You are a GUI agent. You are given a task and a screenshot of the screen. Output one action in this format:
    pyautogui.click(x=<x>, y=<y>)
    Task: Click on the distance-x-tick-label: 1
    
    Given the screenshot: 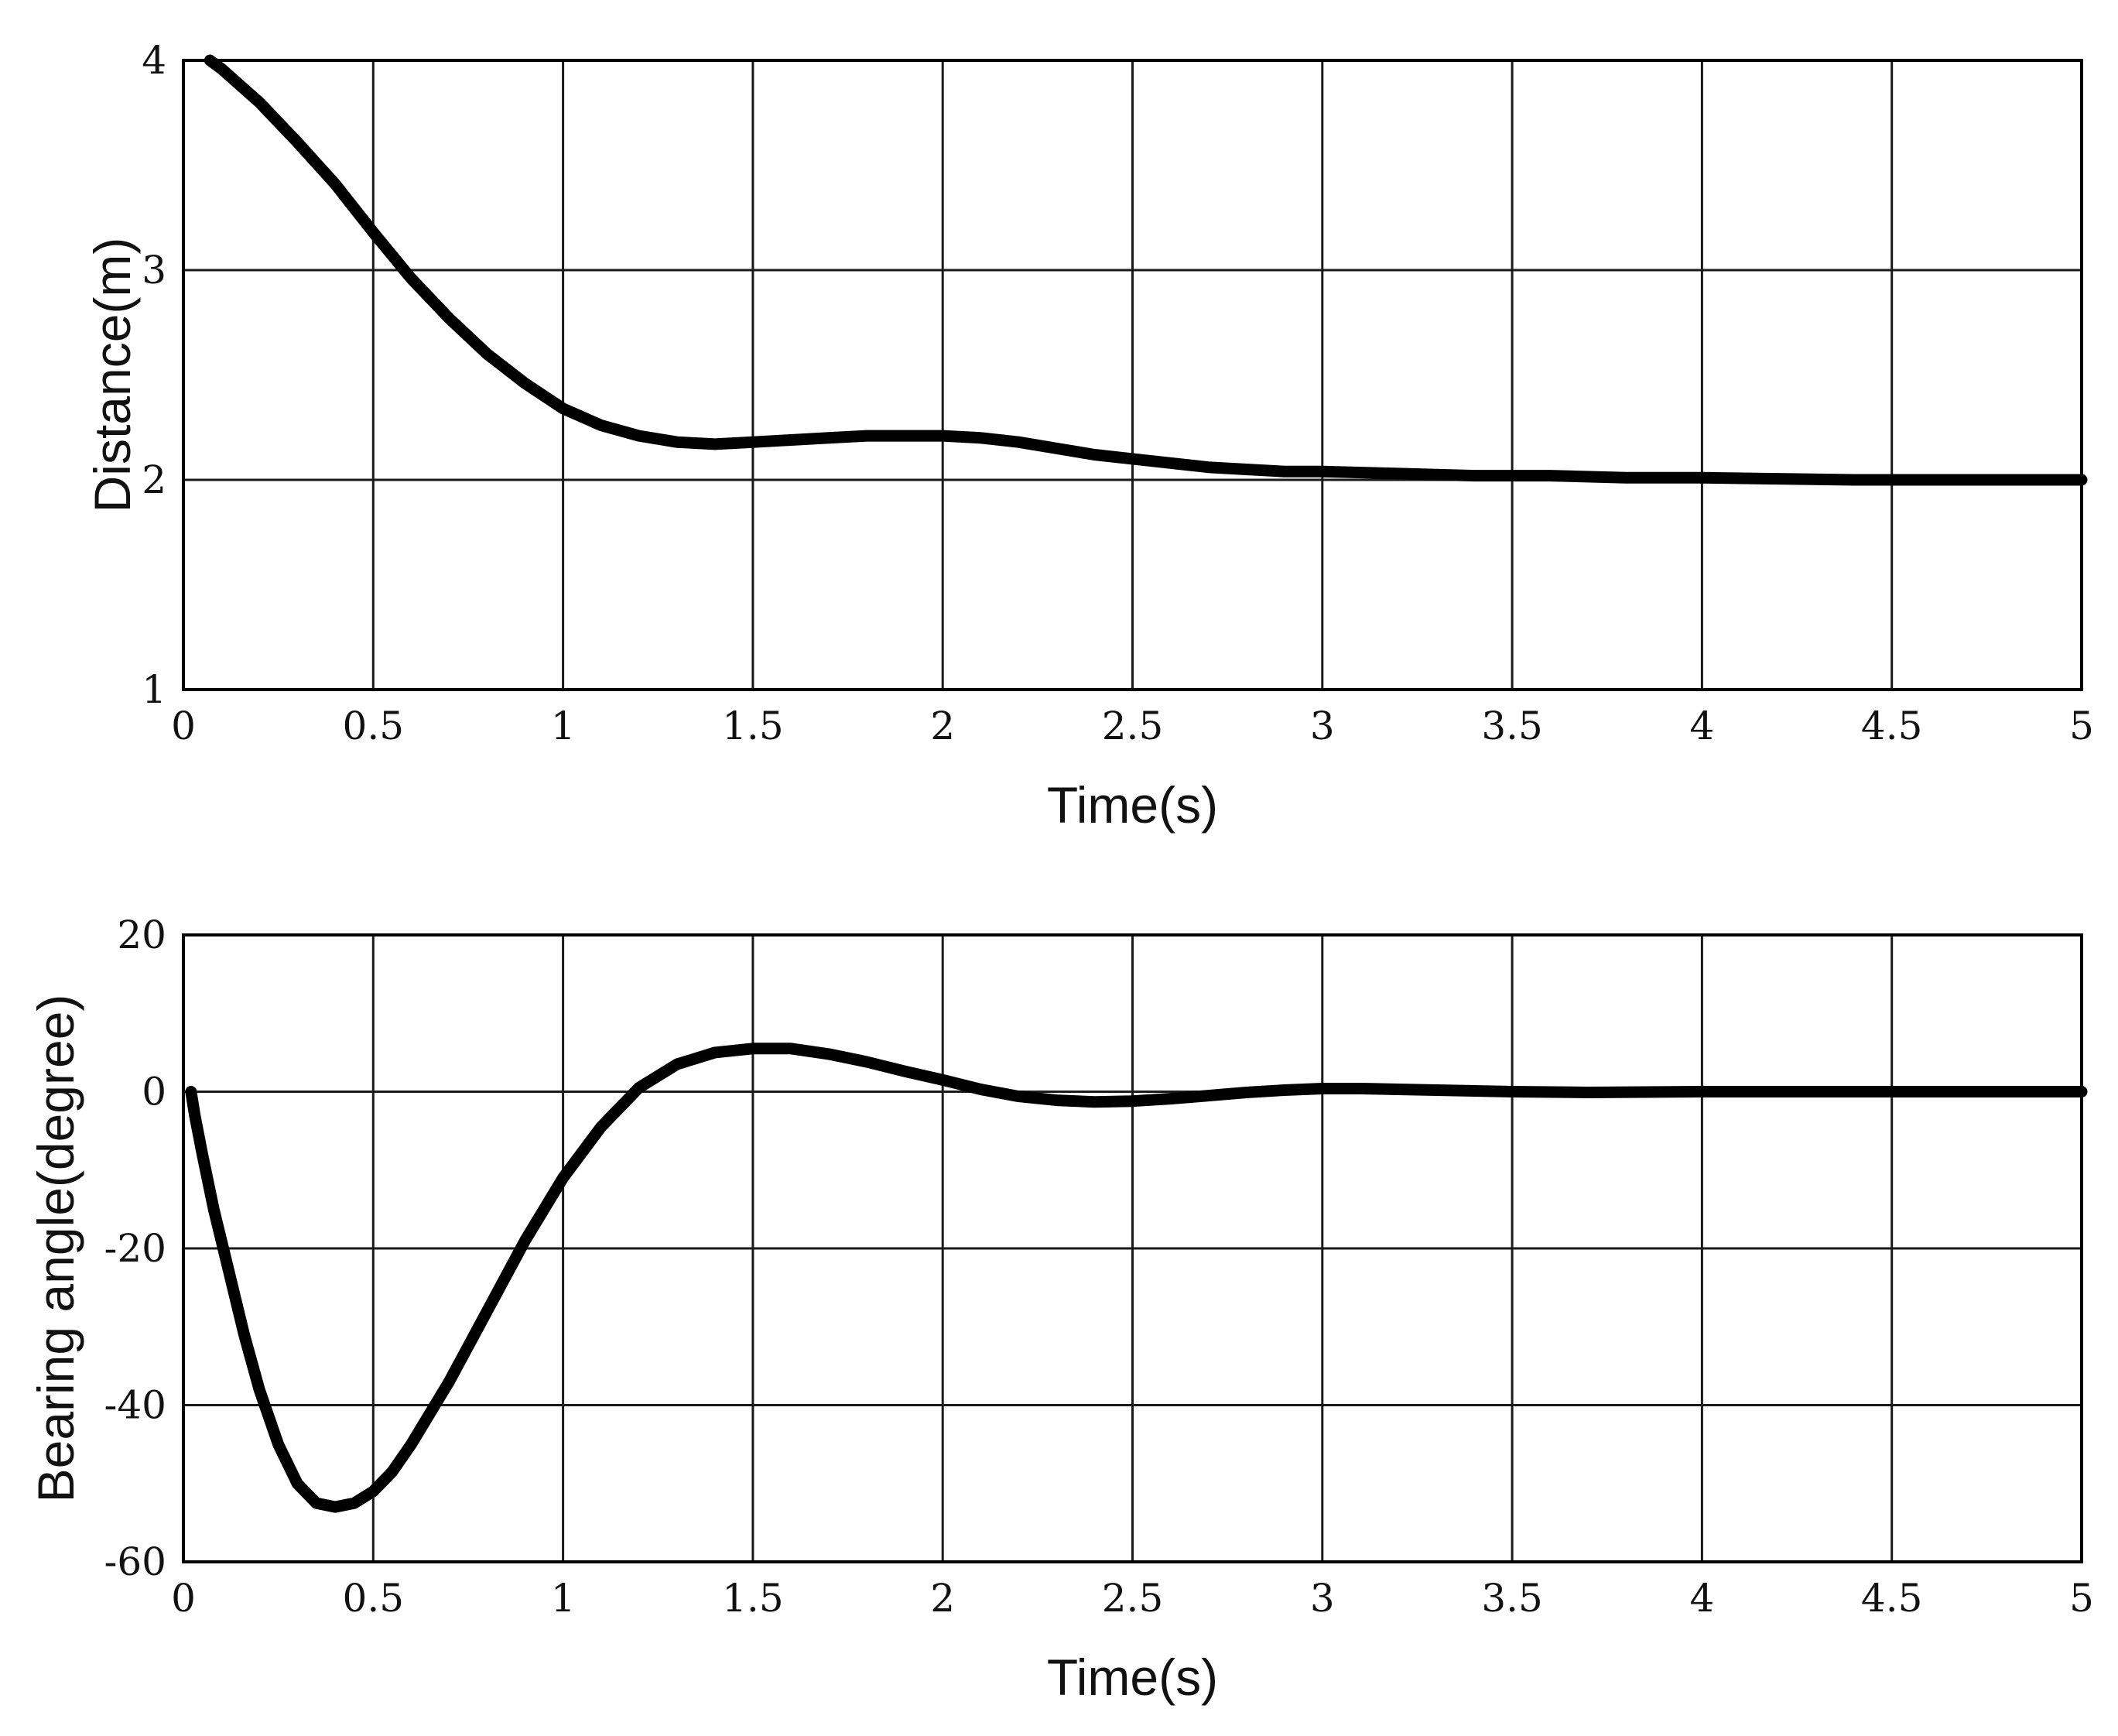 What is the action you would take?
    pyautogui.click(x=563, y=726)
    